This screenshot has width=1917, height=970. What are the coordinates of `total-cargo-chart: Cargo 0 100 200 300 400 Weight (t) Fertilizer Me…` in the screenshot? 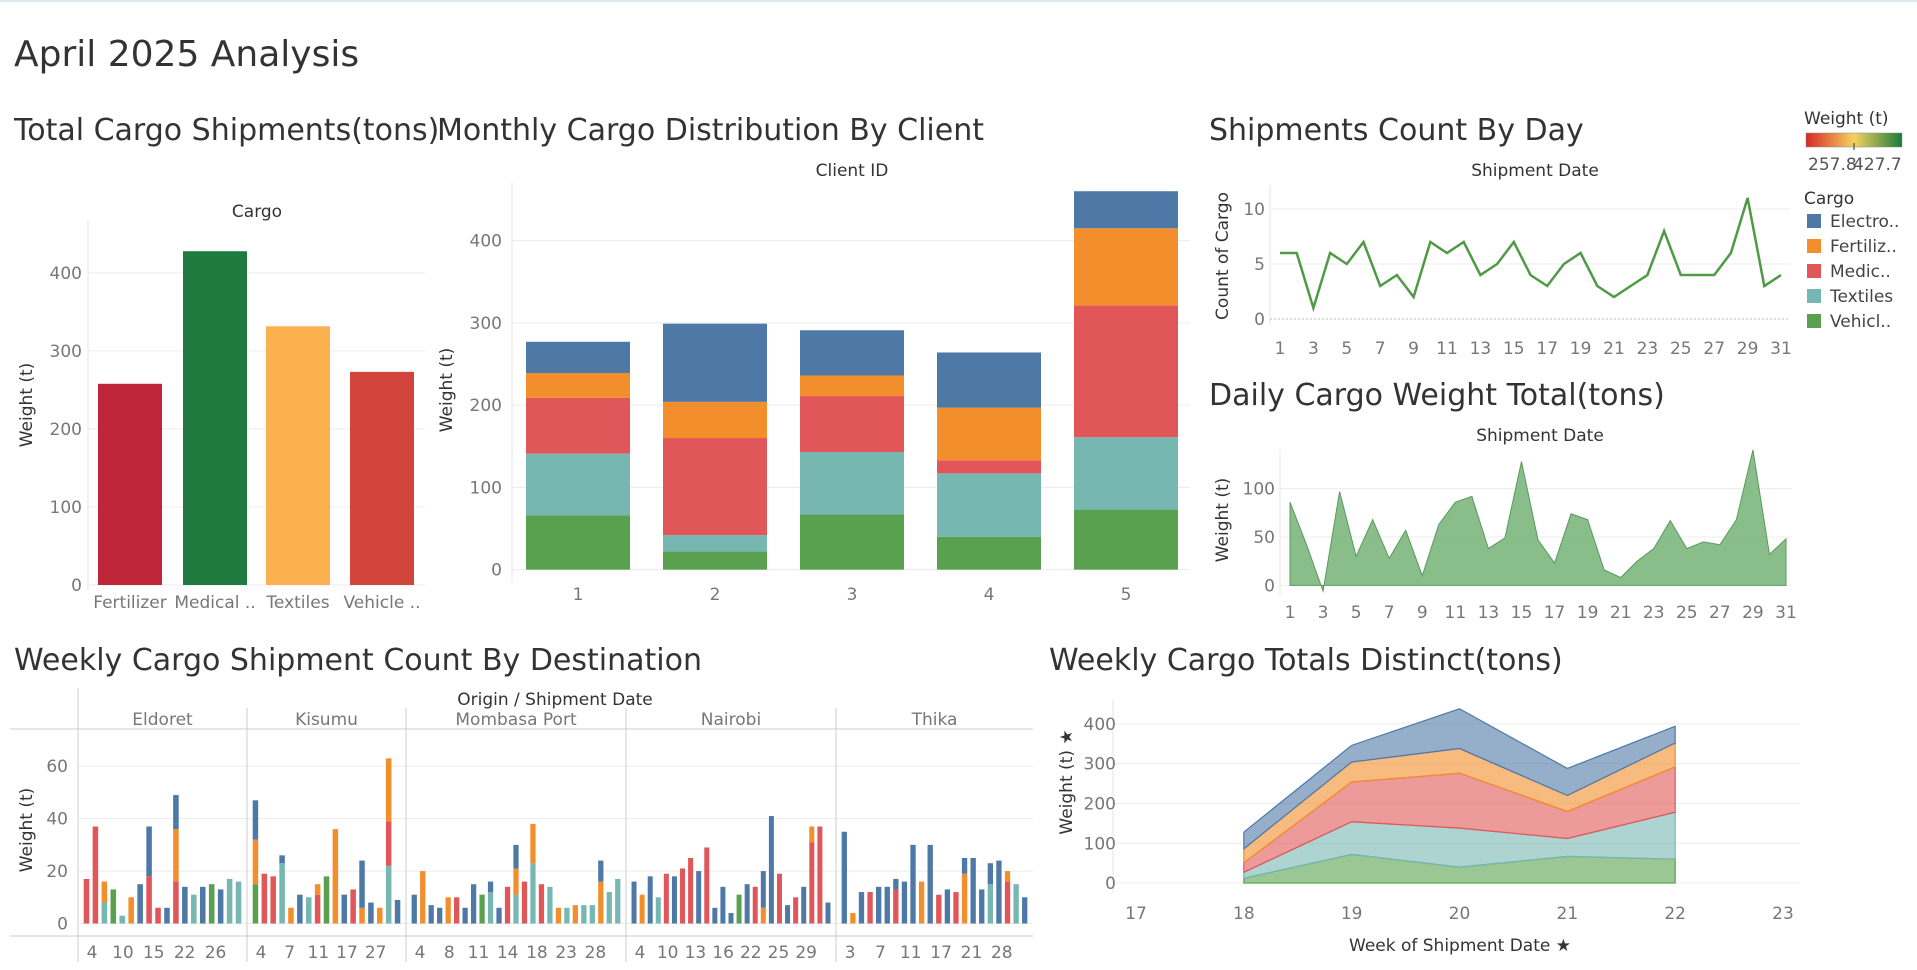 It's located at (221, 407).